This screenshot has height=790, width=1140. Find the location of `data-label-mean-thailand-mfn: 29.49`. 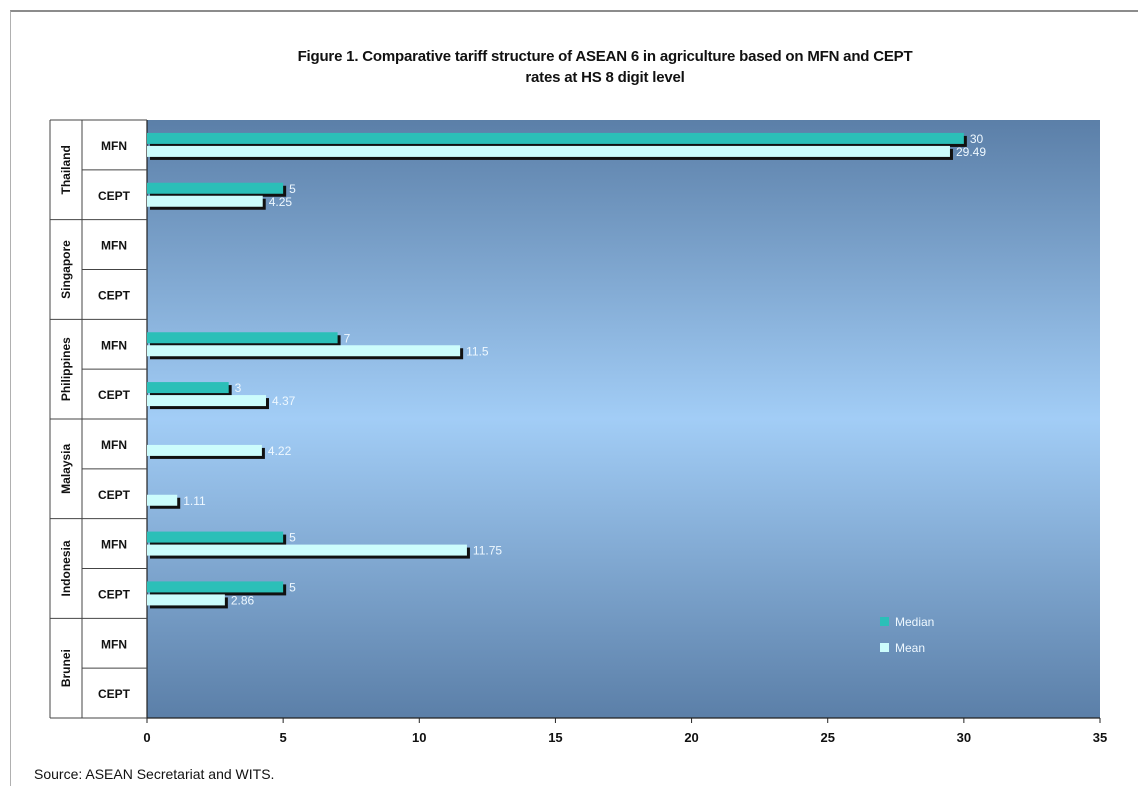

data-label-mean-thailand-mfn: 29.49 is located at coordinates (971, 152).